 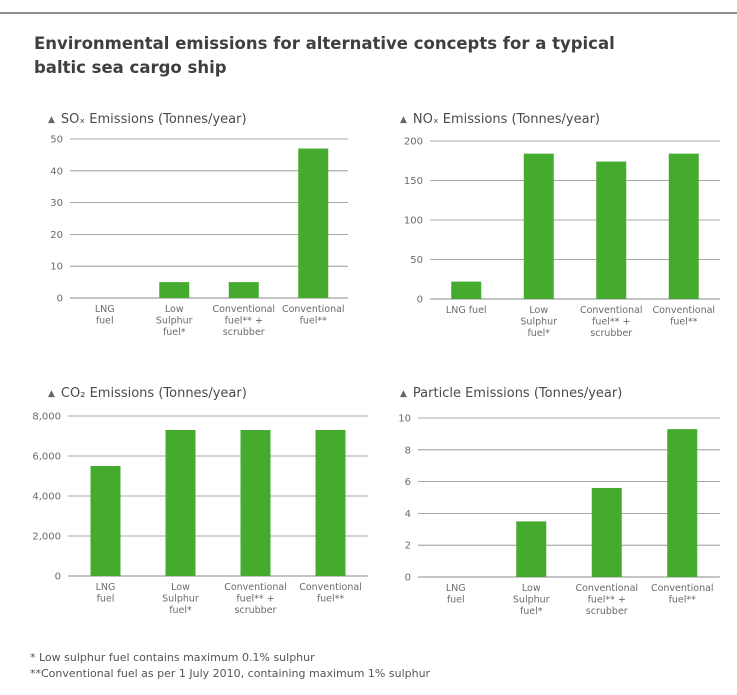 I want to click on y-tick-label: 6,000, so click(x=46, y=457).